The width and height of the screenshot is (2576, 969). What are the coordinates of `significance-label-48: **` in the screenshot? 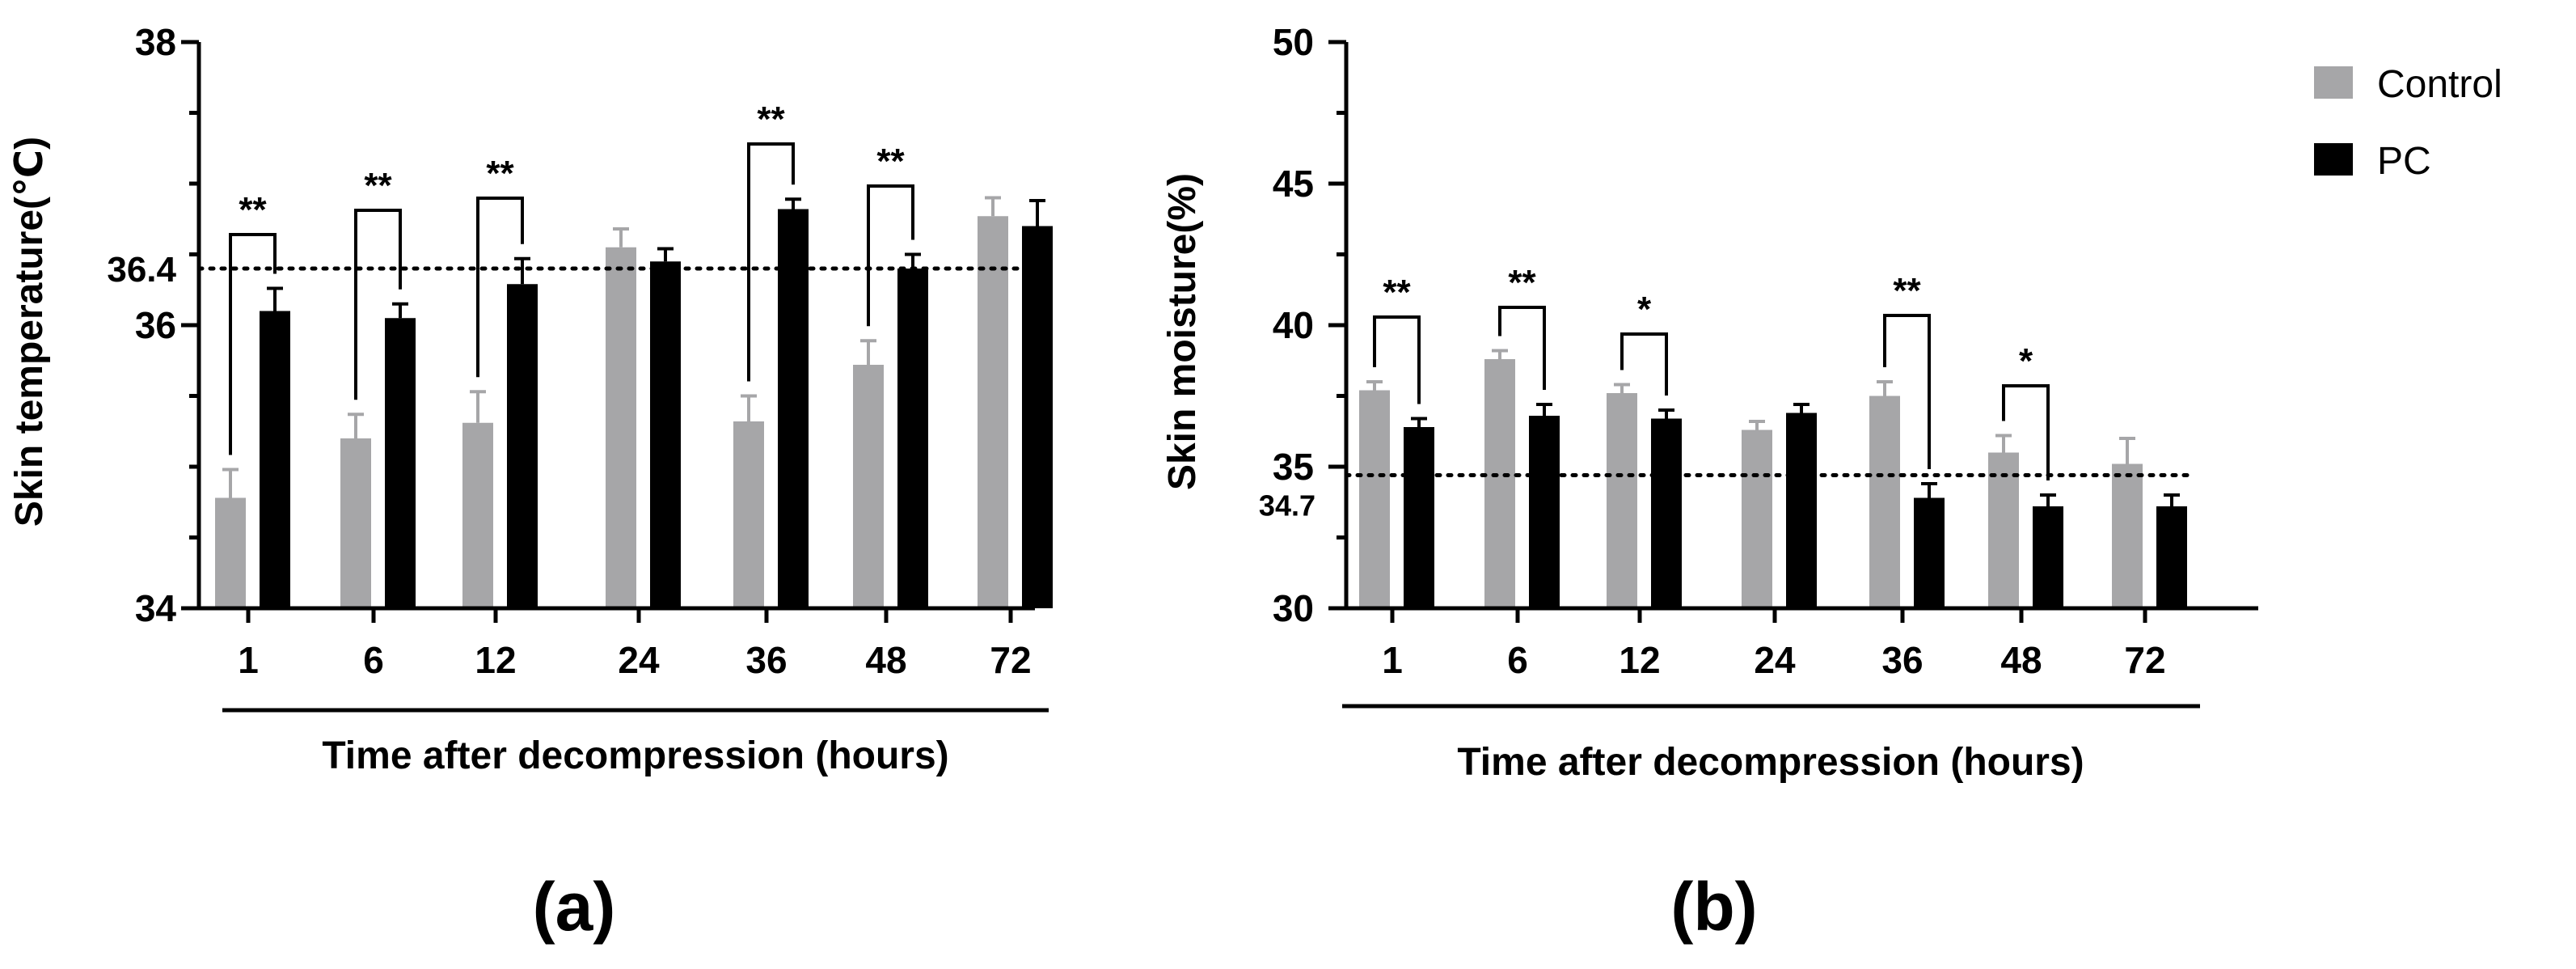 It's located at (890, 161).